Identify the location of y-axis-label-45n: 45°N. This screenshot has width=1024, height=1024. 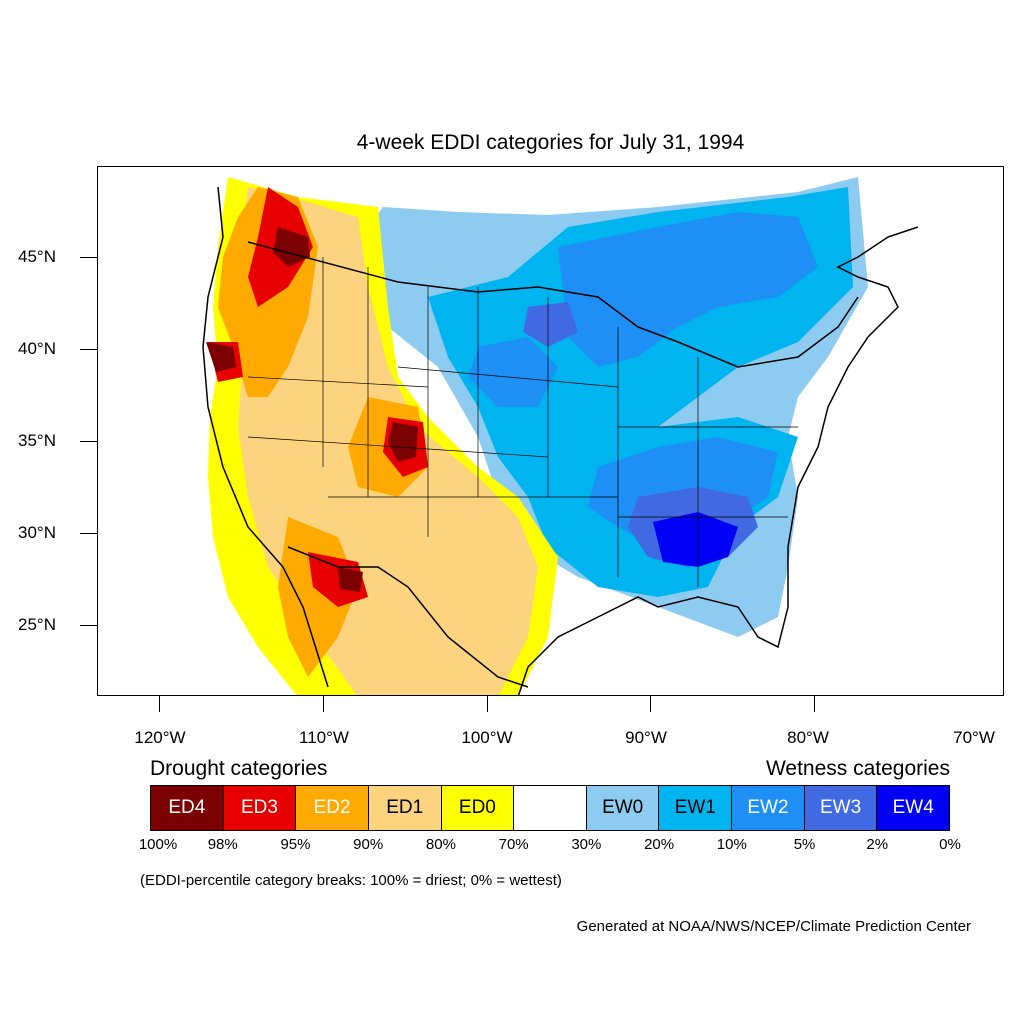
(37, 256).